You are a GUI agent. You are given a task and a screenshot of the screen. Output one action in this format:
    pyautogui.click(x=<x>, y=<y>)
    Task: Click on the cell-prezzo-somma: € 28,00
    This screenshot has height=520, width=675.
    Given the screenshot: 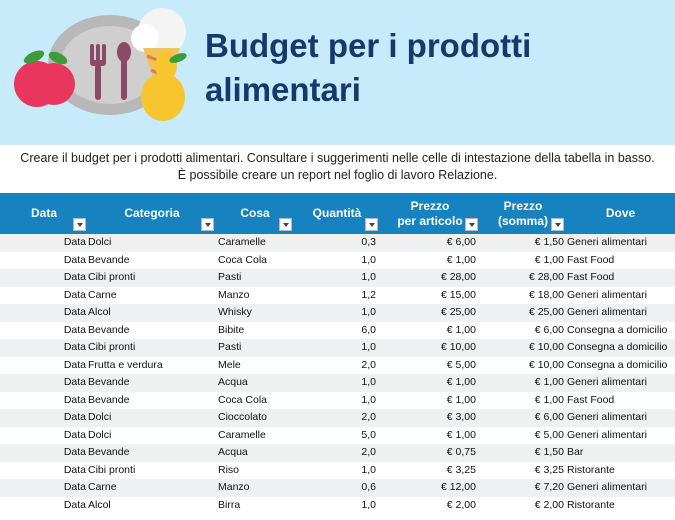 What is the action you would take?
    pyautogui.click(x=546, y=277)
    